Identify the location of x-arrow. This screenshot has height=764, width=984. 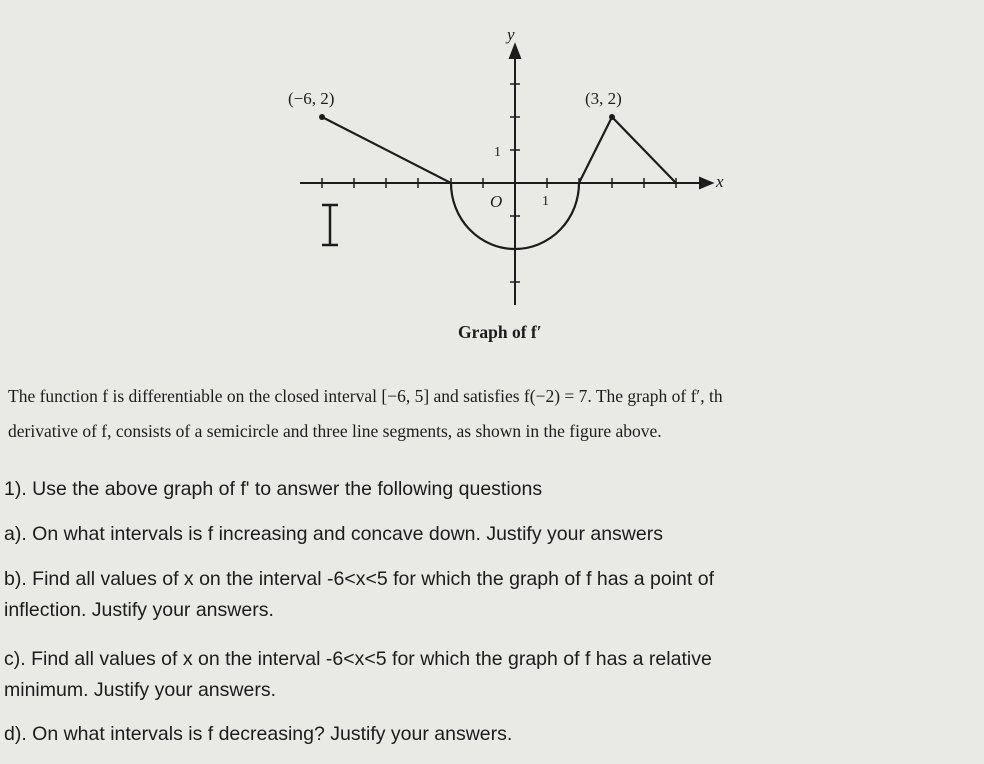
(707, 183).